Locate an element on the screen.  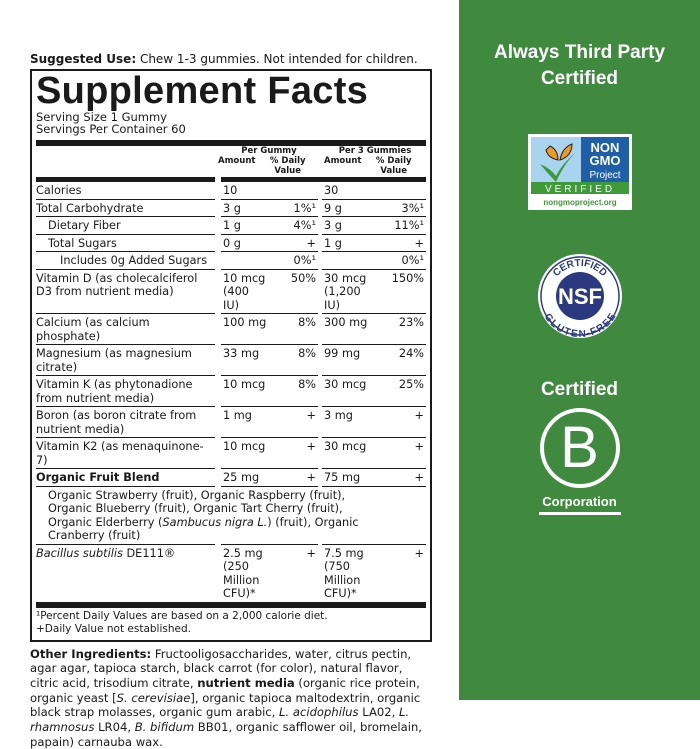
amount-per-gummy: 10 is located at coordinates (243, 190).